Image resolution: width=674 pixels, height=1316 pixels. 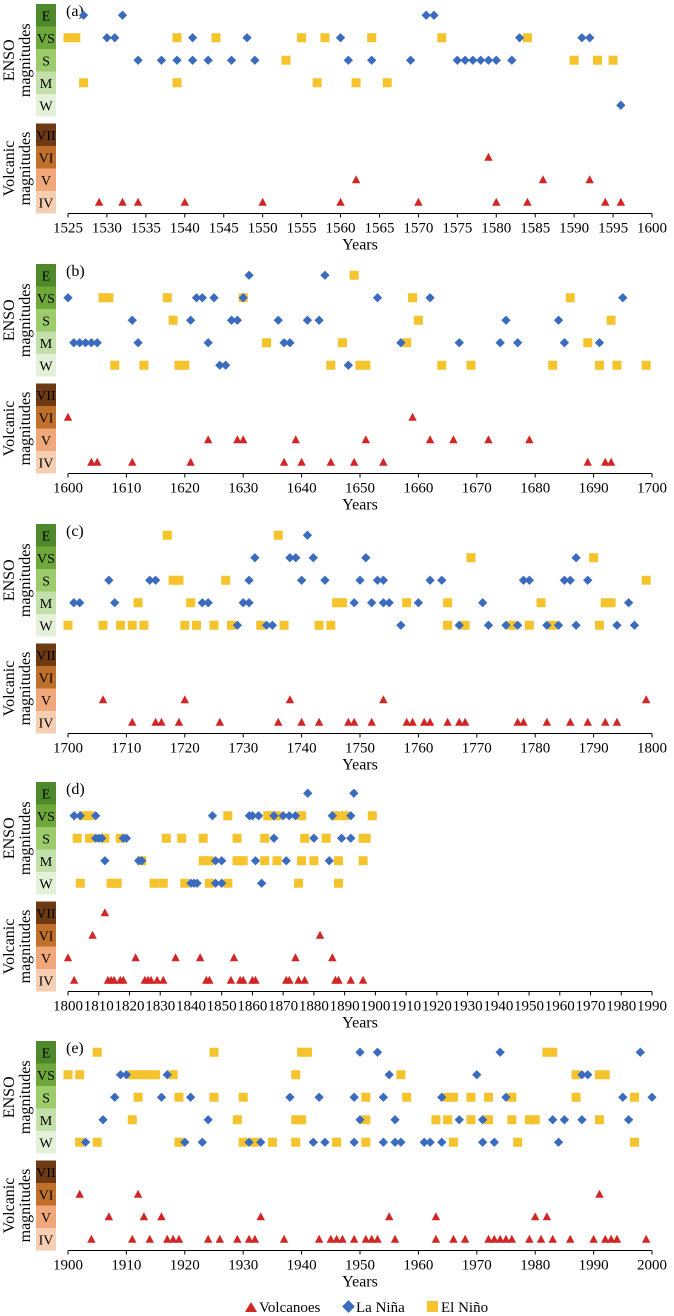 I want to click on x-tick-label: 1560, so click(x=341, y=229).